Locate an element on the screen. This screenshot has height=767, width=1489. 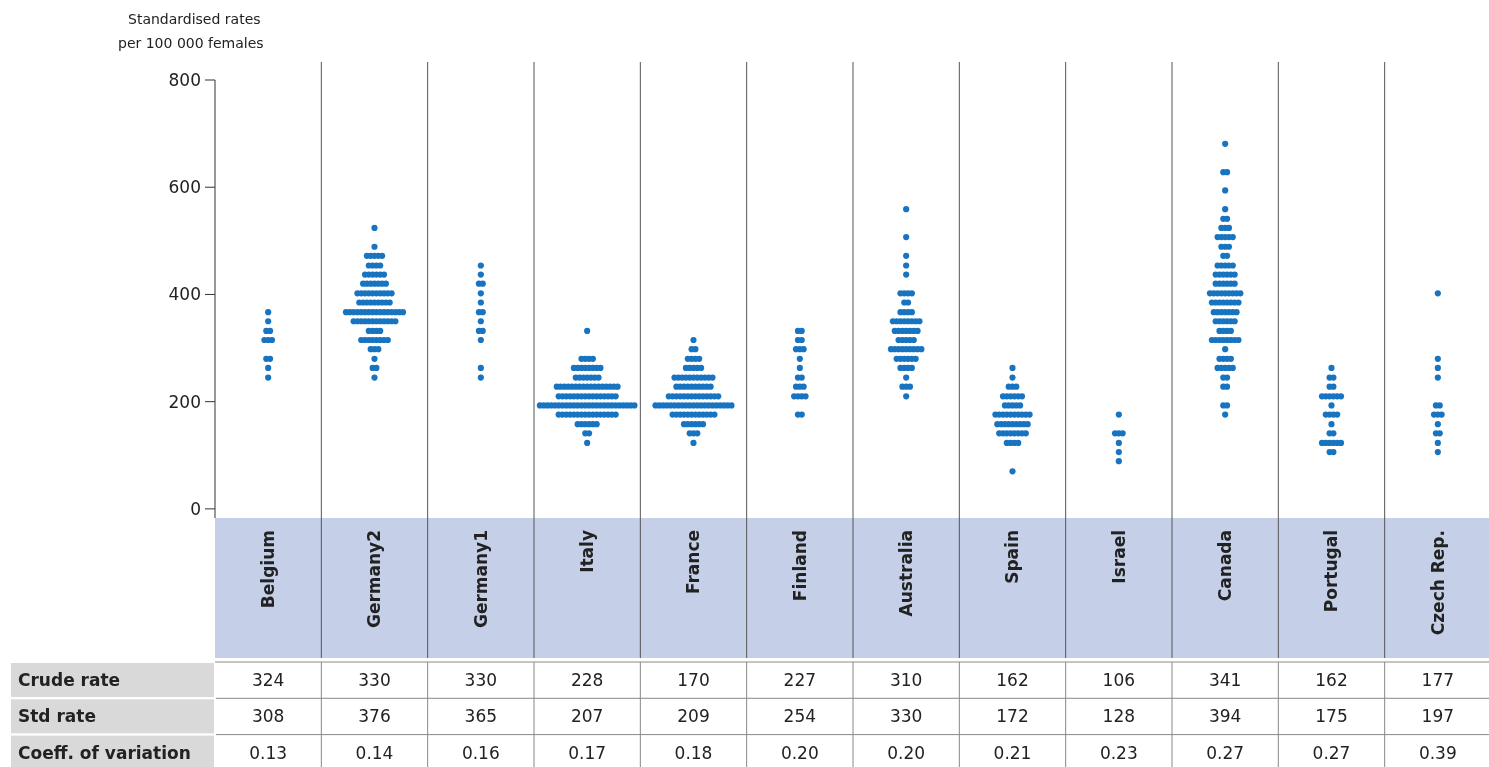
text: 254 is located at coordinates (800, 716).